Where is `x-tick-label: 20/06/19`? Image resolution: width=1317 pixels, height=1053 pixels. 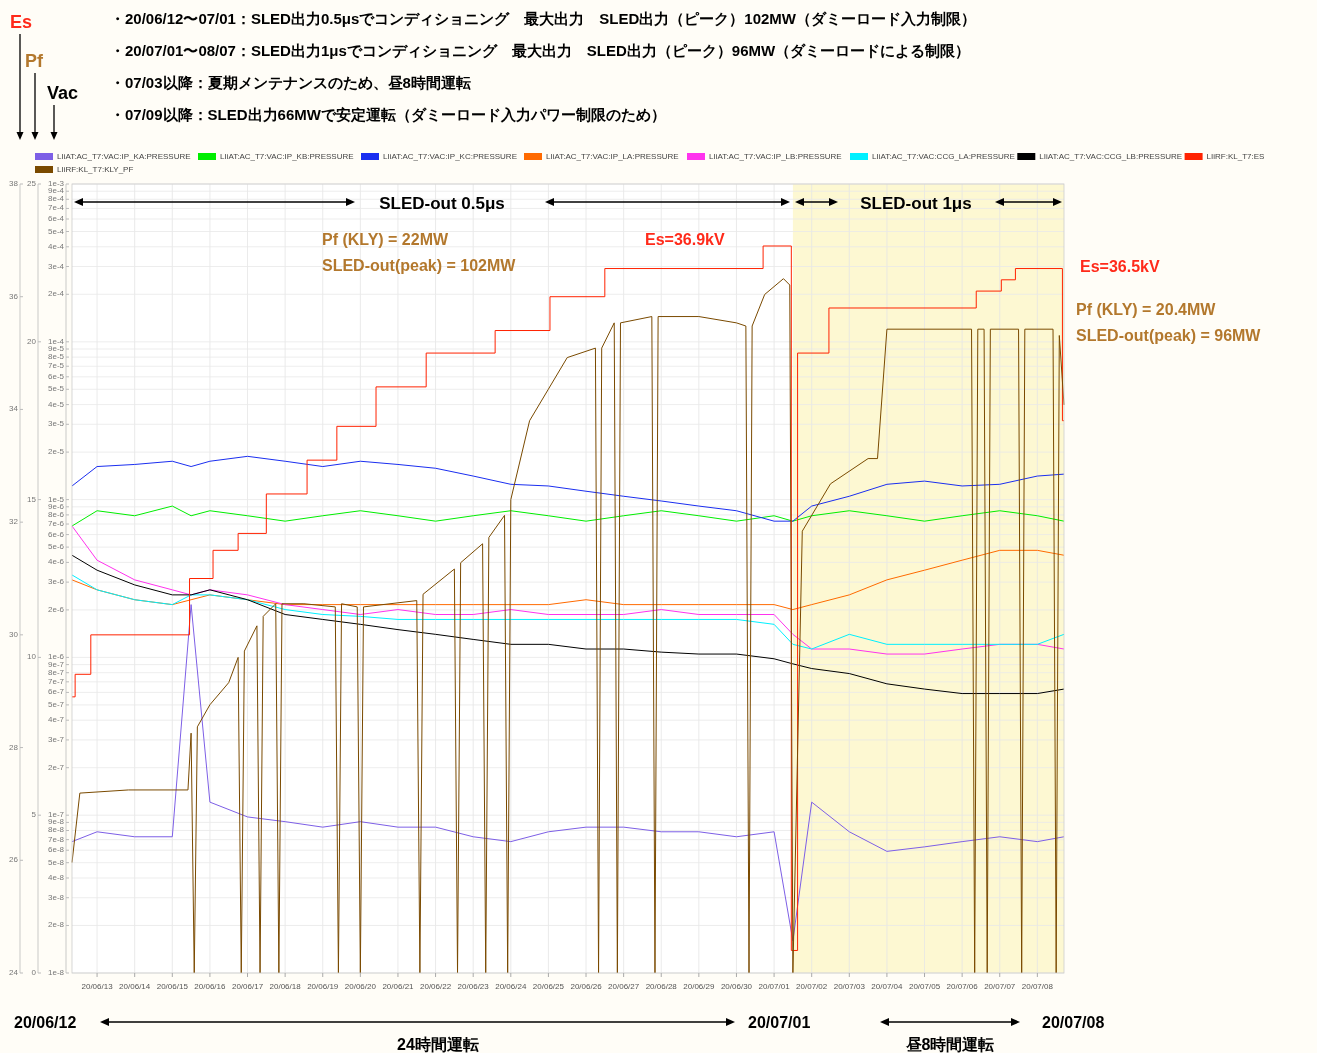 x-tick-label: 20/06/19 is located at coordinates (323, 986).